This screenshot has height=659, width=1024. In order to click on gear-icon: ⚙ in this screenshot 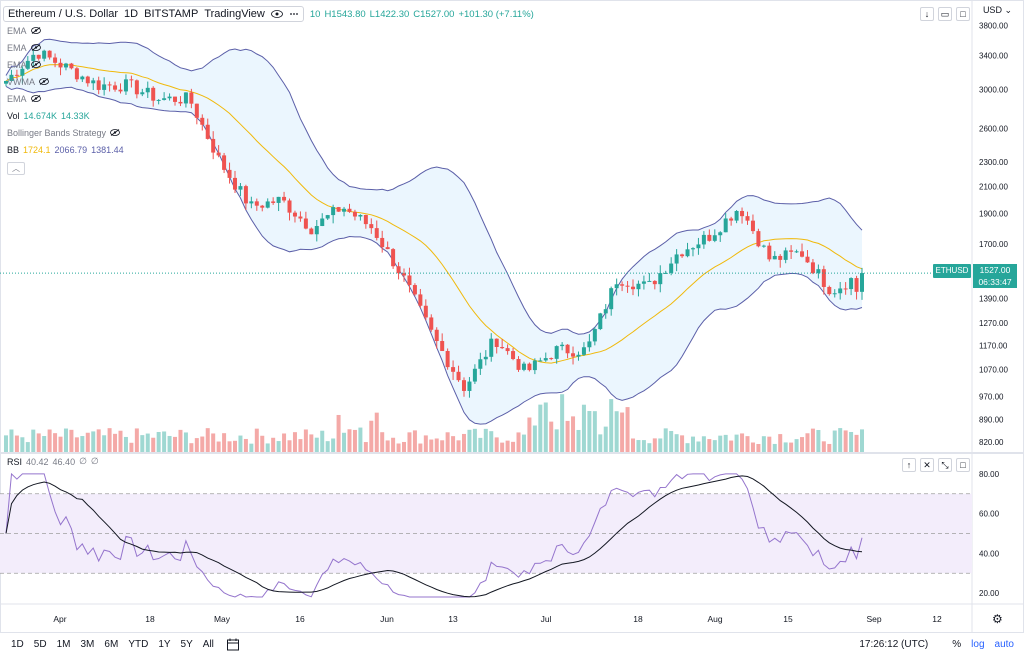, I will do `click(997, 619)`.